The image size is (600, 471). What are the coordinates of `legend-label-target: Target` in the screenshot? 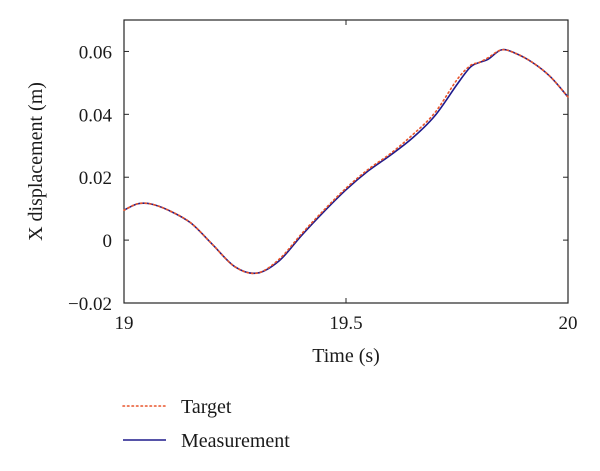 It's located at (206, 407).